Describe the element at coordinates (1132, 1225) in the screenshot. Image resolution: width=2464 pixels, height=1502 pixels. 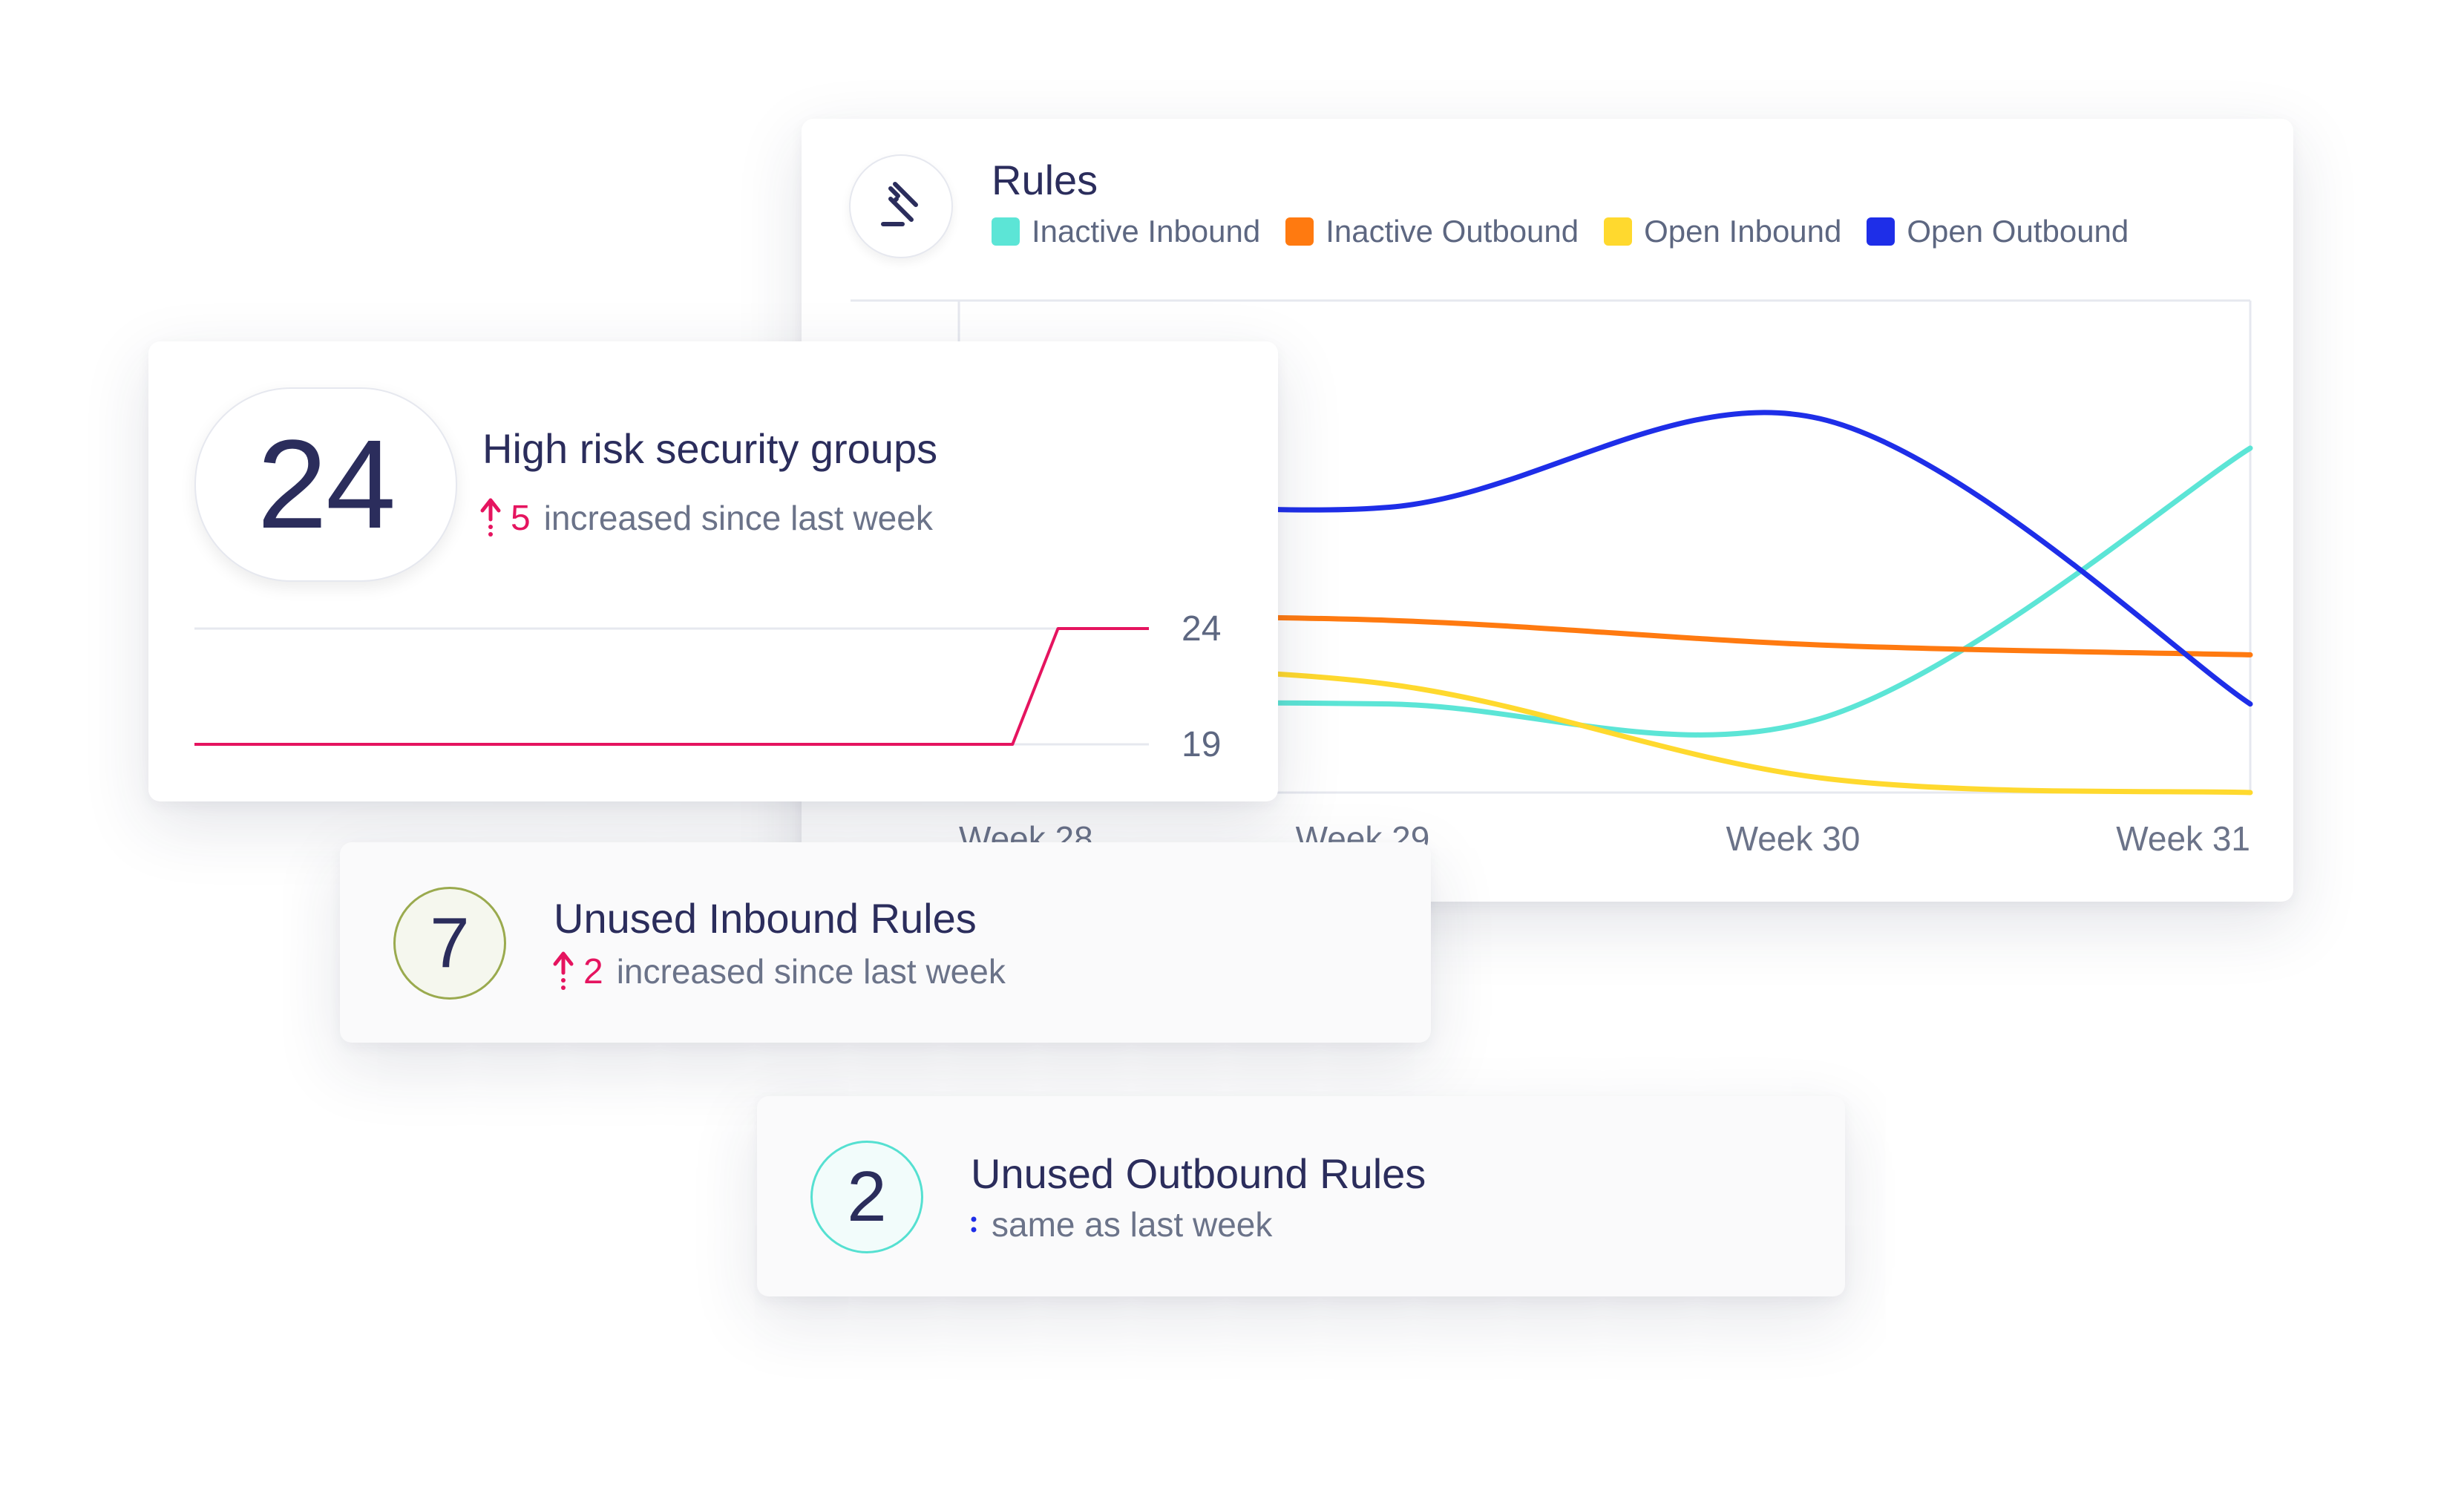
I see `outbound-change-text: same as last week` at that location.